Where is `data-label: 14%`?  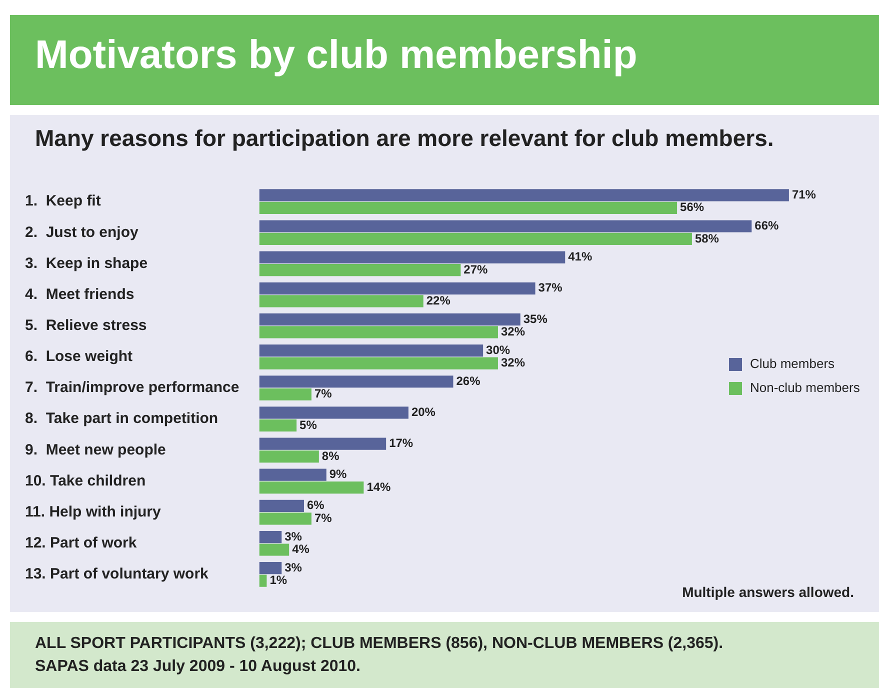 data-label: 14% is located at coordinates (379, 487).